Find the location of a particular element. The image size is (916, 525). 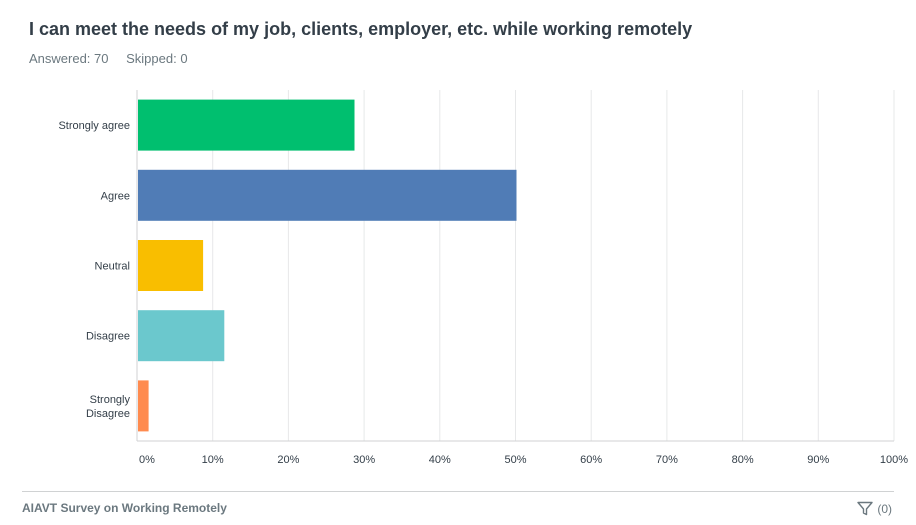

filter-icon is located at coordinates (865, 508).